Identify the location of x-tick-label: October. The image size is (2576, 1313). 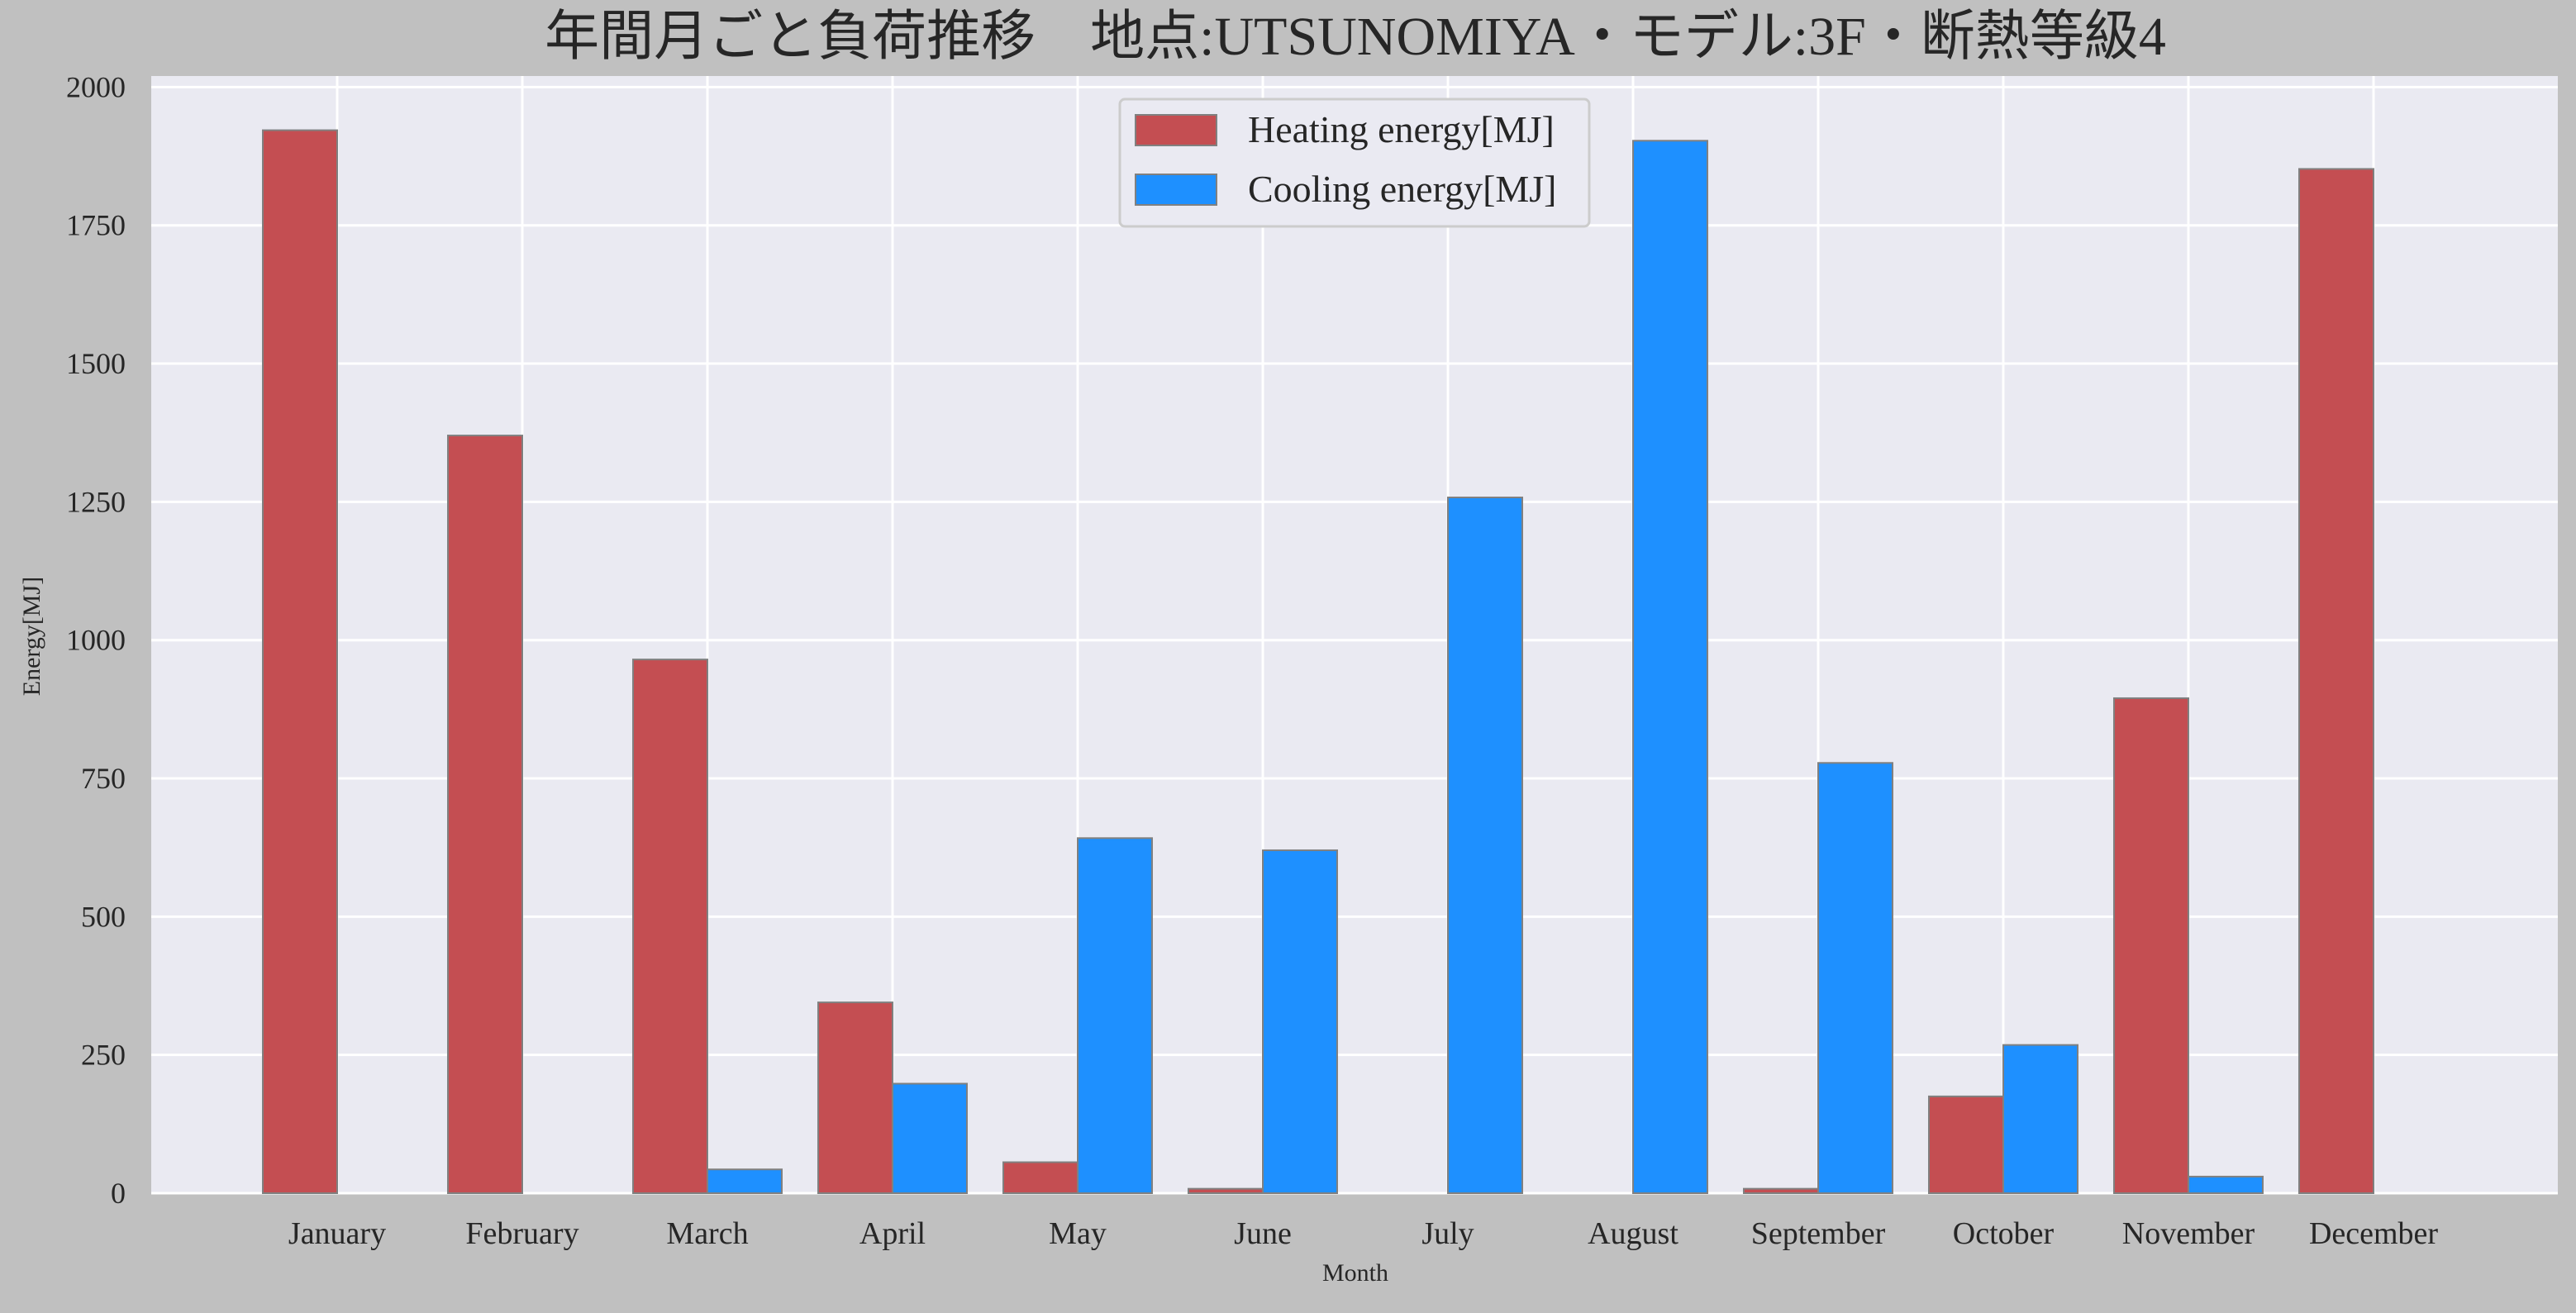
(2004, 1234).